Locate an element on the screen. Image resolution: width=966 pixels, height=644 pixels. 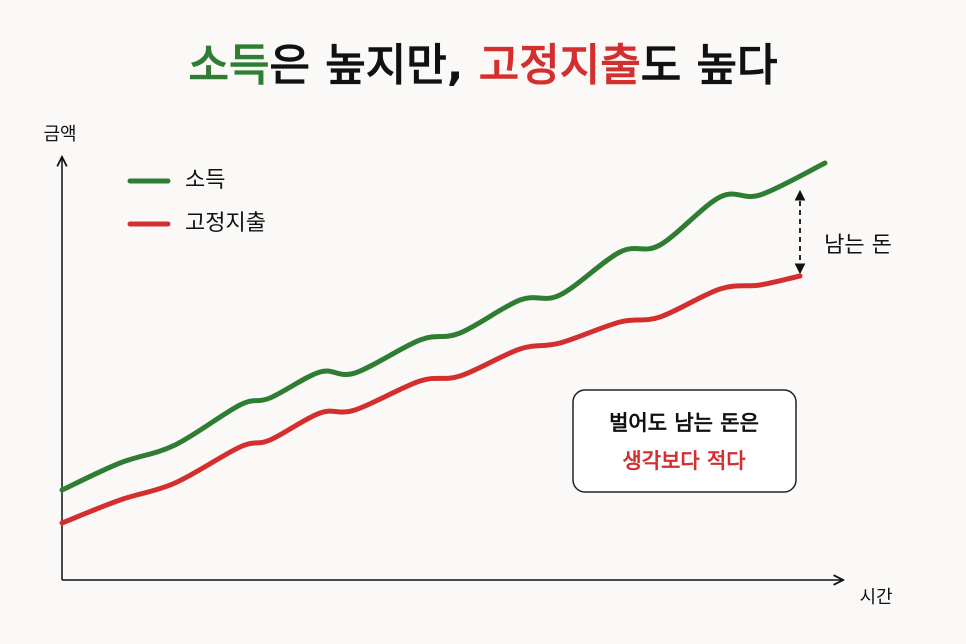
callout-text: 벌어도 남는 돈은 is located at coordinates (684, 423).